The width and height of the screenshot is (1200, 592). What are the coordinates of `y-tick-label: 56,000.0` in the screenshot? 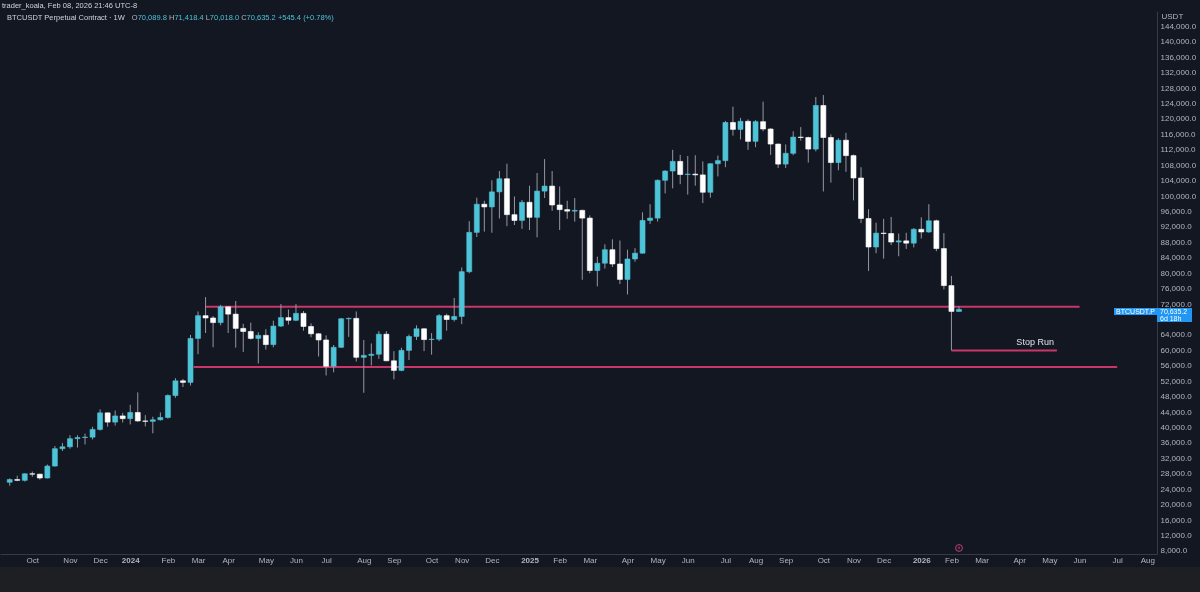 It's located at (1176, 366).